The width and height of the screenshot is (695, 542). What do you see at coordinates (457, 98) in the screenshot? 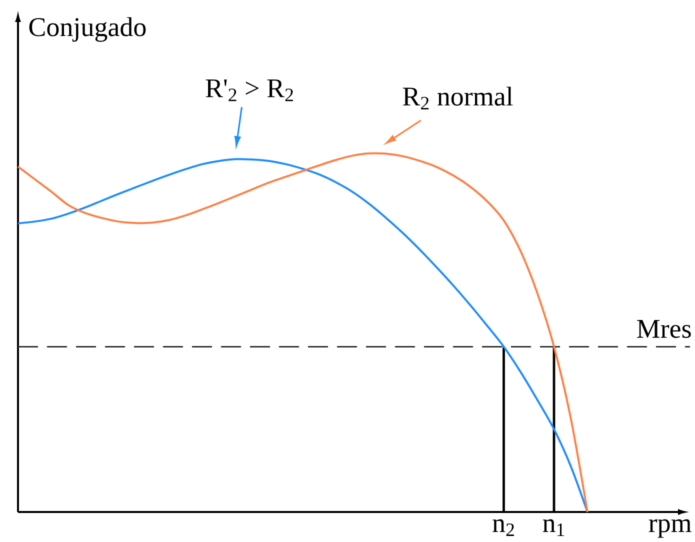
I see `text: R$_{2}$ normal` at bounding box center [457, 98].